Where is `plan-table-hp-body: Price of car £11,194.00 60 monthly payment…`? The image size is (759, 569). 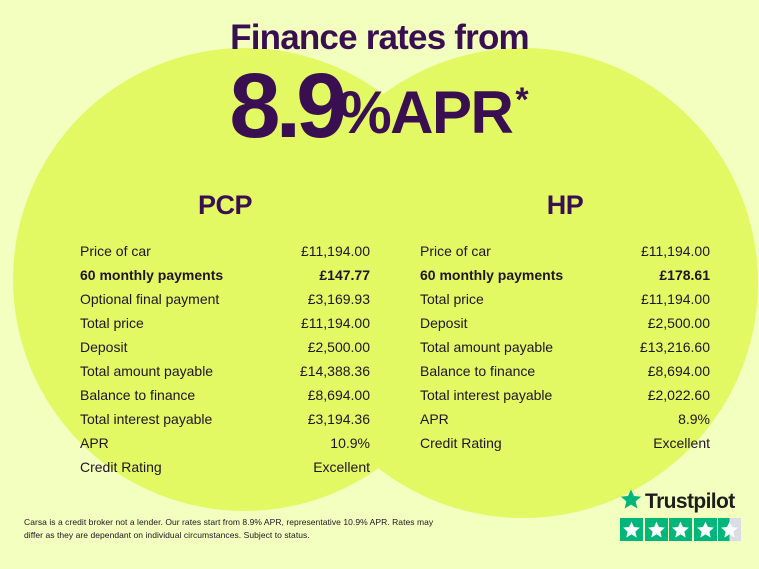 plan-table-hp-body: Price of car £11,194.00 60 monthly payment… is located at coordinates (565, 347).